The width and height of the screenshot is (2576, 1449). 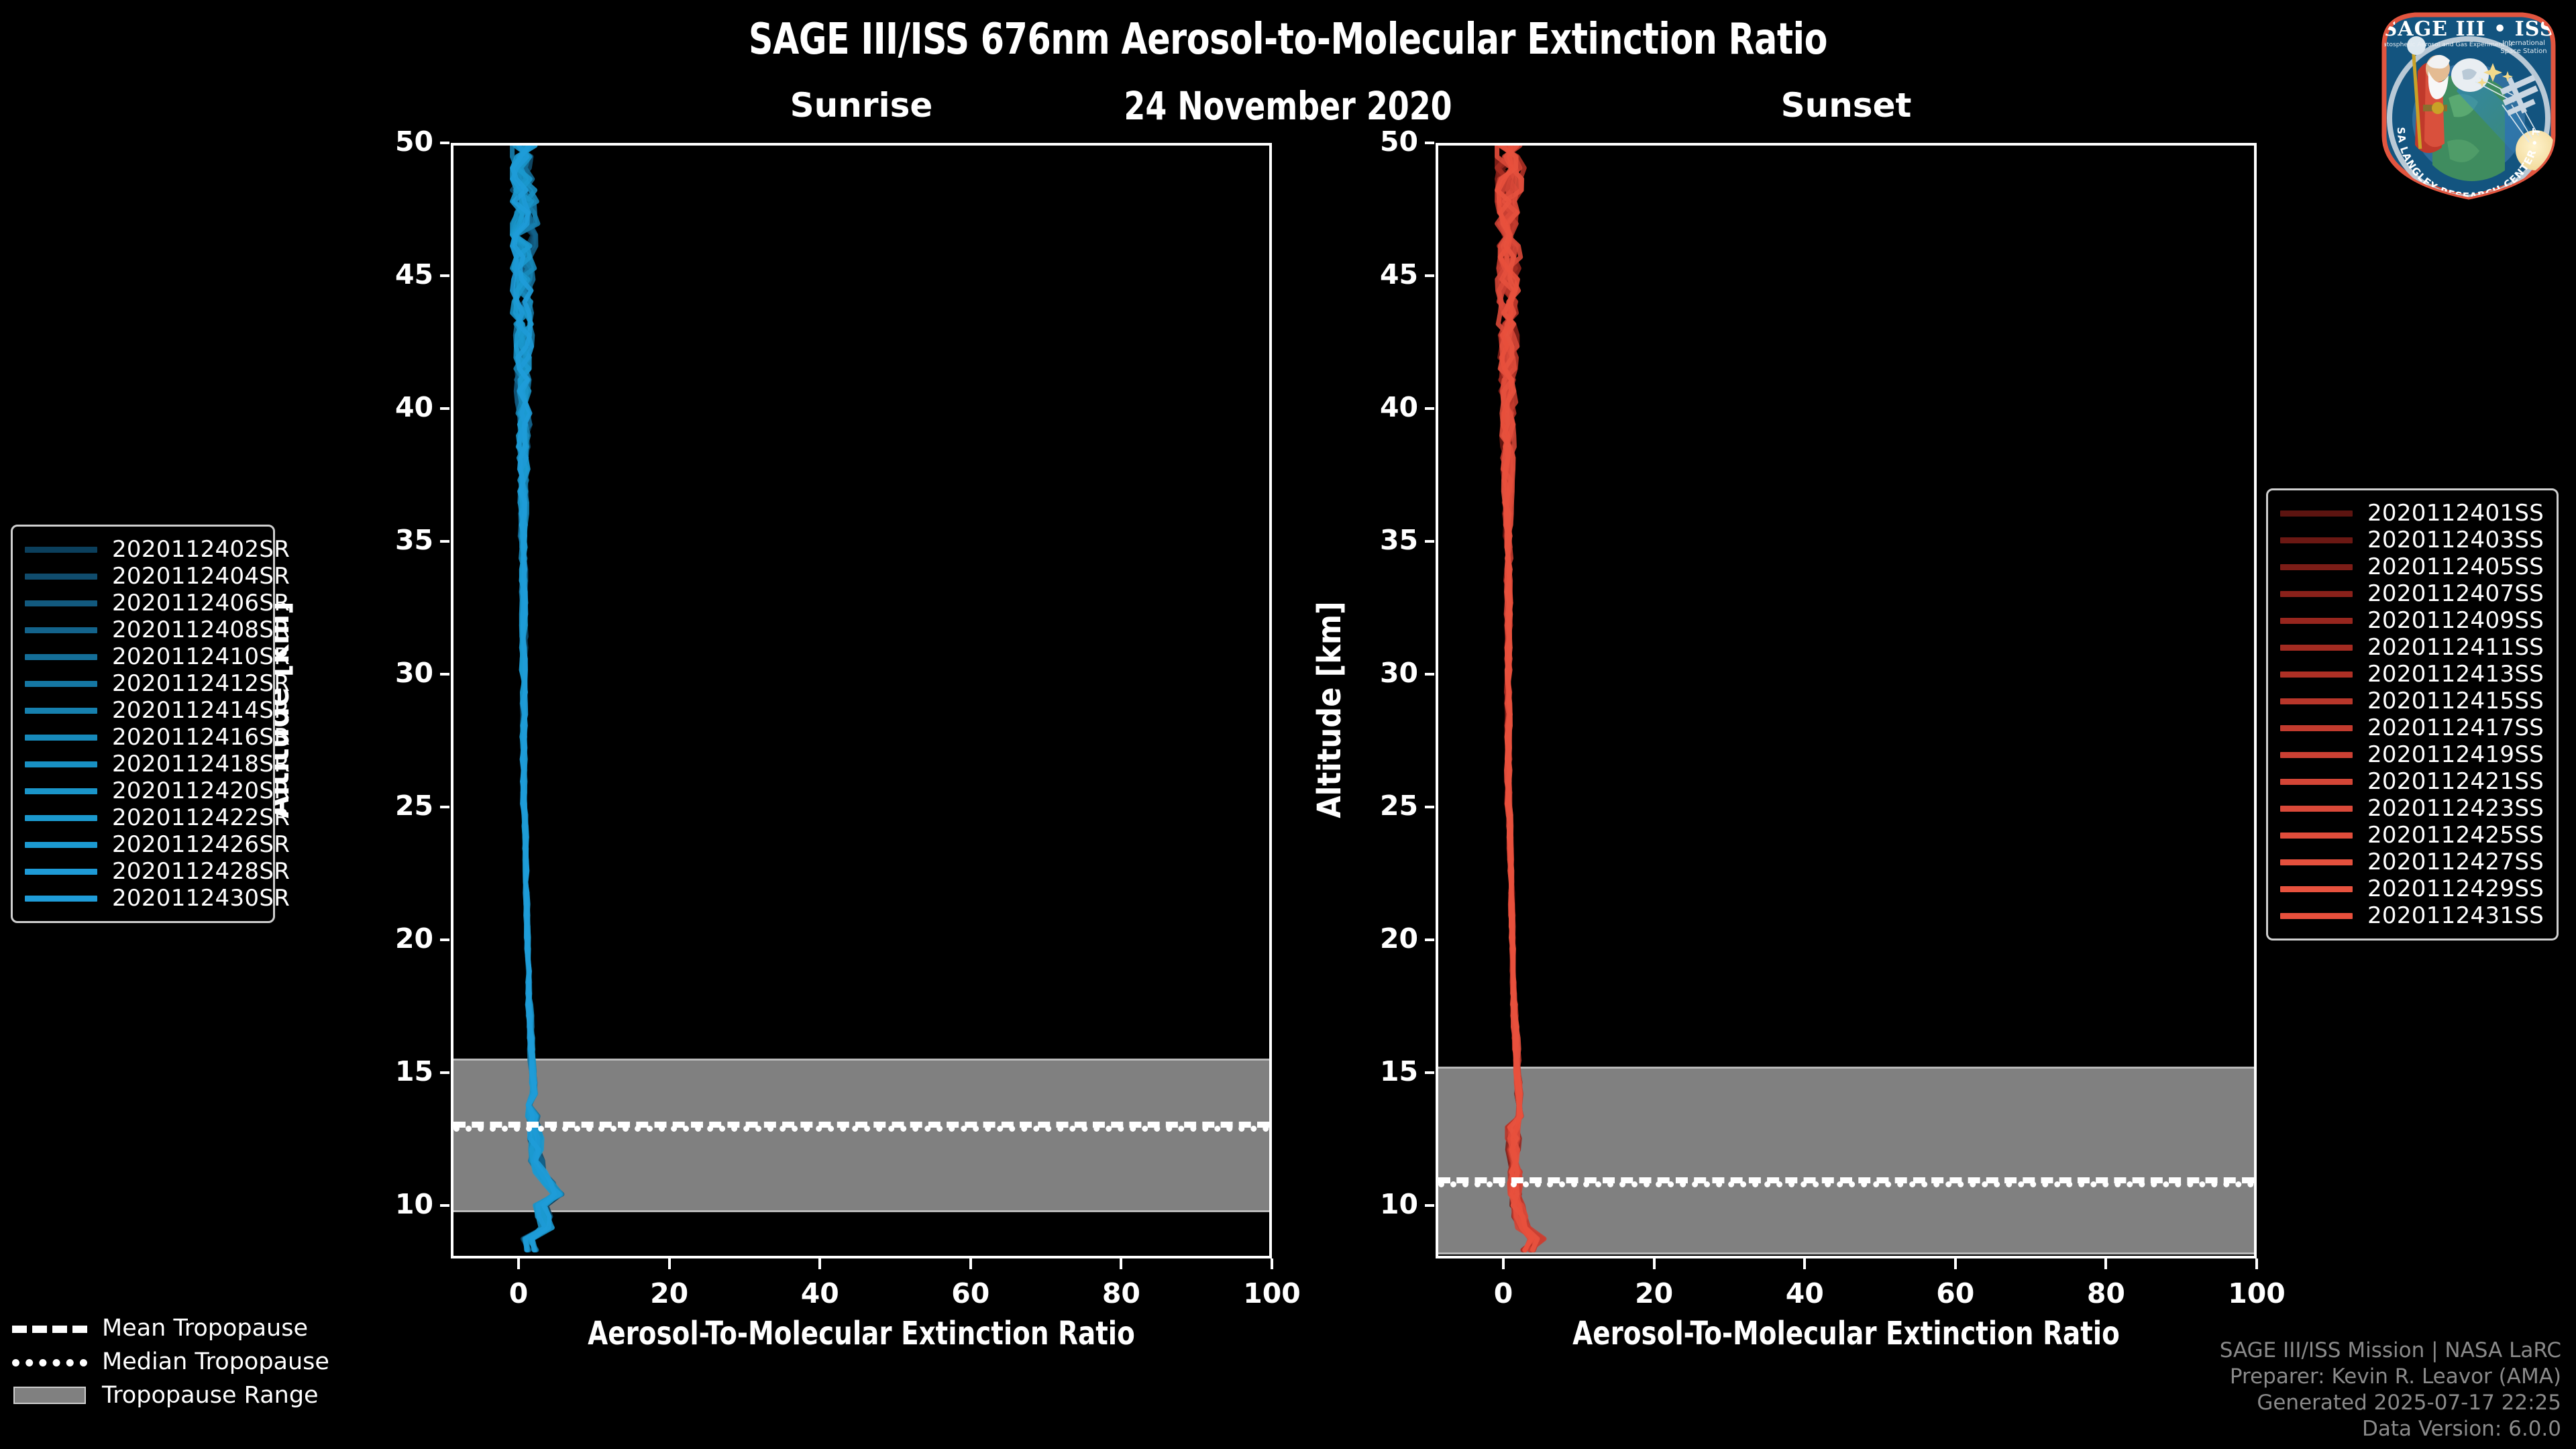 What do you see at coordinates (2455, 754) in the screenshot?
I see `legend-label: 2020112419SS` at bounding box center [2455, 754].